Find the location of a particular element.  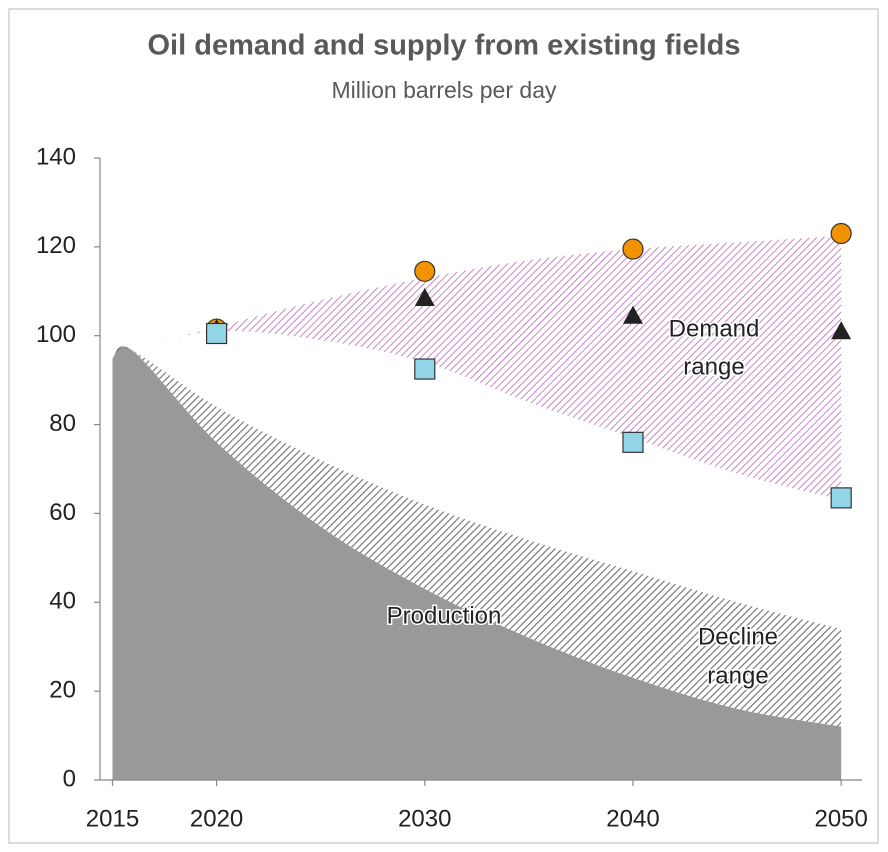

y-tick-label: 60 is located at coordinates (62, 512).